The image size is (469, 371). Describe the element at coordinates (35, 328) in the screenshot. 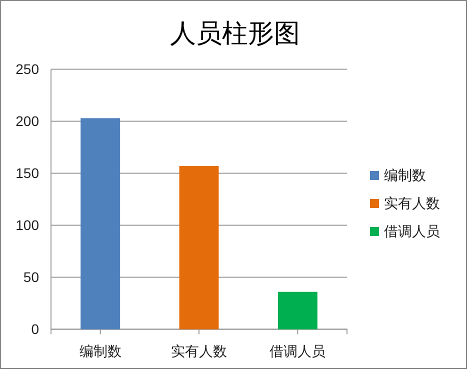

I see `y-tick-label: 0` at that location.